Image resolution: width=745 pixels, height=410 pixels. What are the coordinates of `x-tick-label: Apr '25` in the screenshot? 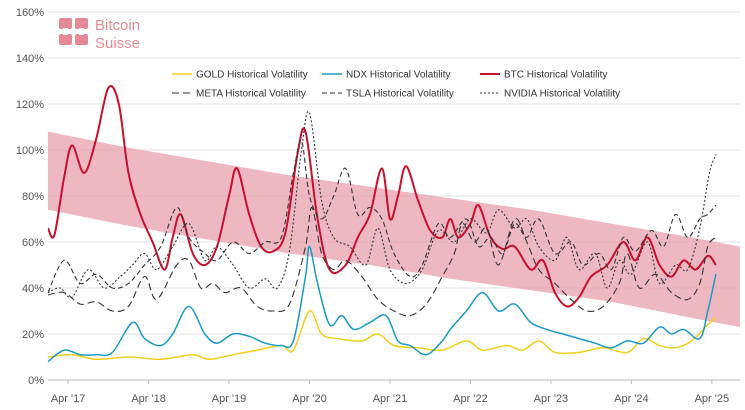 It's located at (712, 399).